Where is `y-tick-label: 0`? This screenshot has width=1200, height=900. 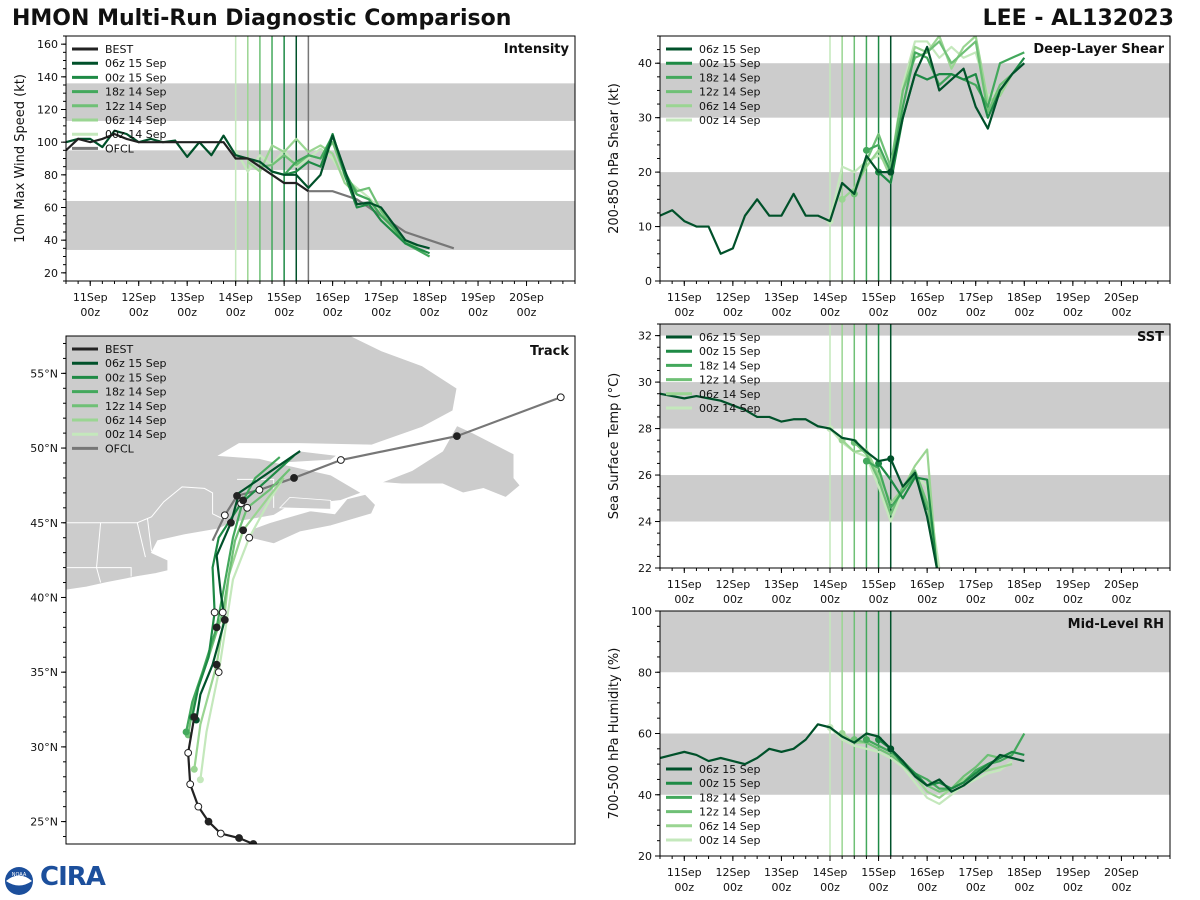 y-tick-label: 0 is located at coordinates (648, 281).